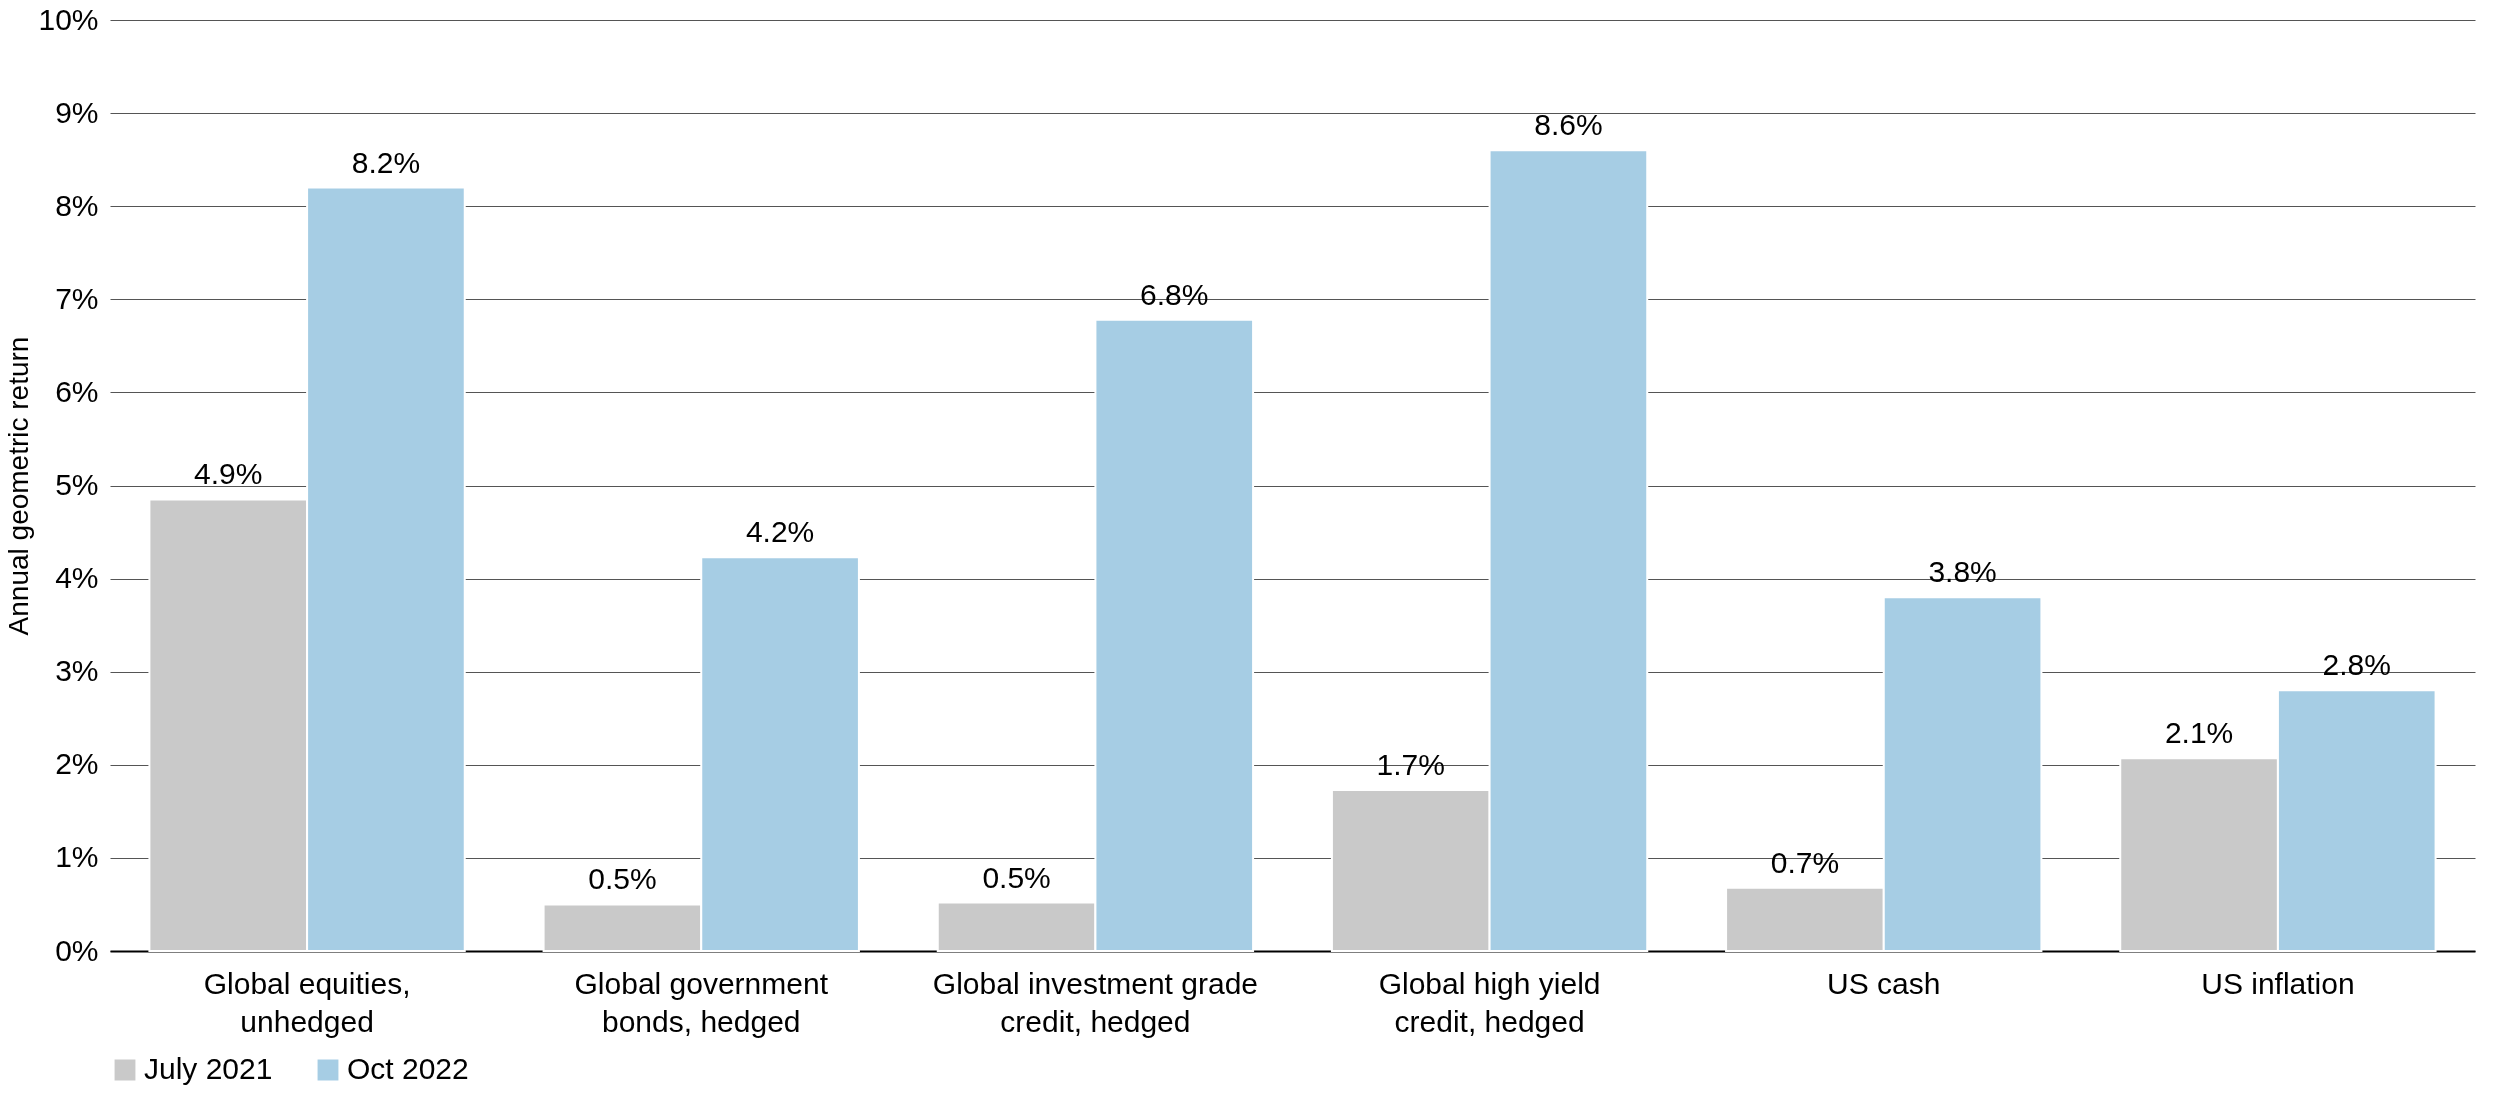  I want to click on x-tick-label: Global government bonds, hedged, so click(701, 1002).